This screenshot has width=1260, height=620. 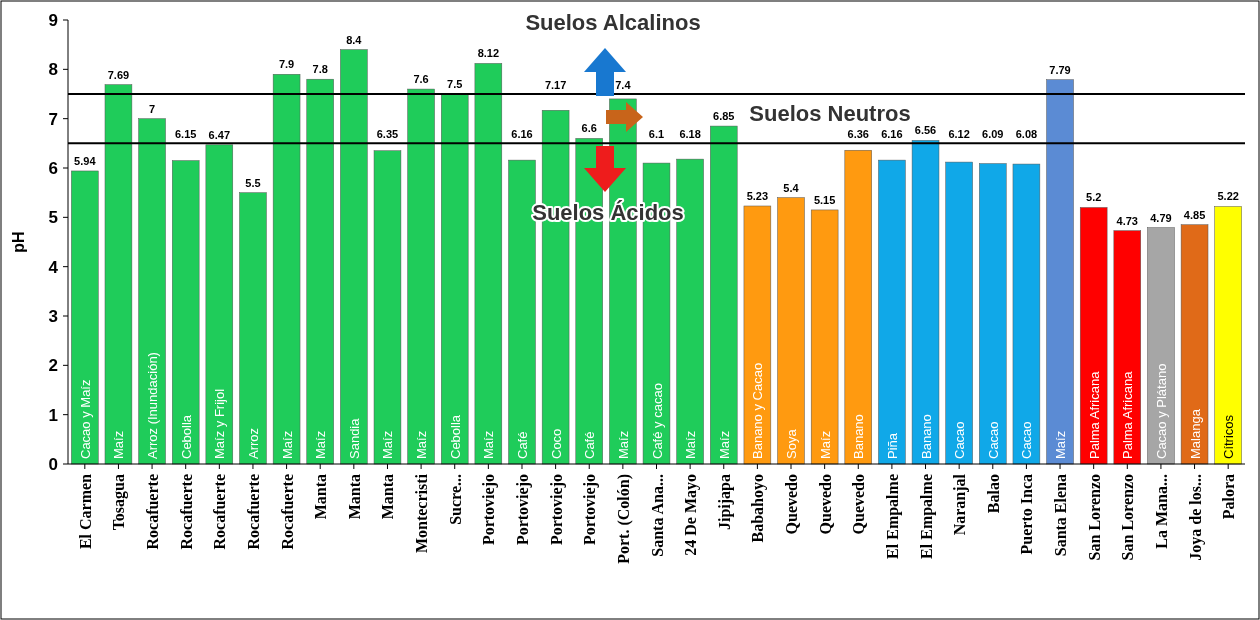 I want to click on y-tick-label: 4, so click(x=53, y=267).